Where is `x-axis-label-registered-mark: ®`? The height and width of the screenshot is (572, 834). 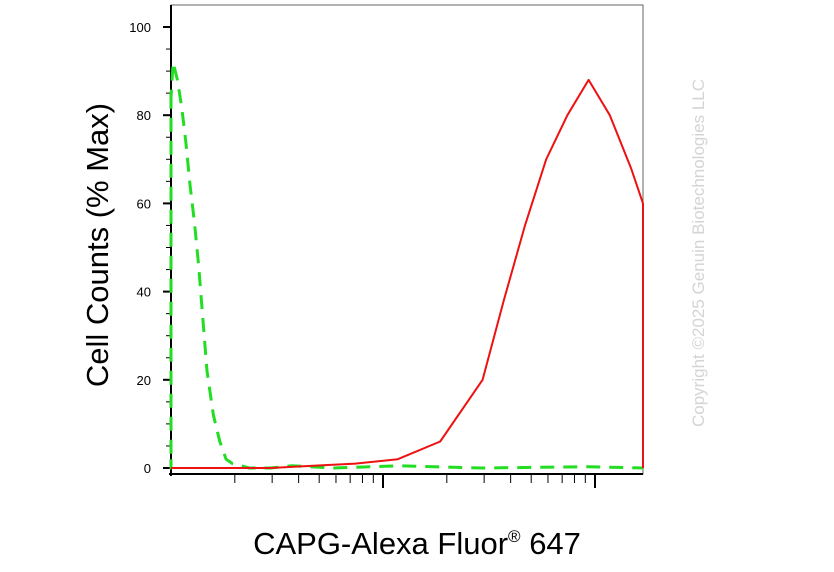 x-axis-label-registered-mark: ® is located at coordinates (514, 536).